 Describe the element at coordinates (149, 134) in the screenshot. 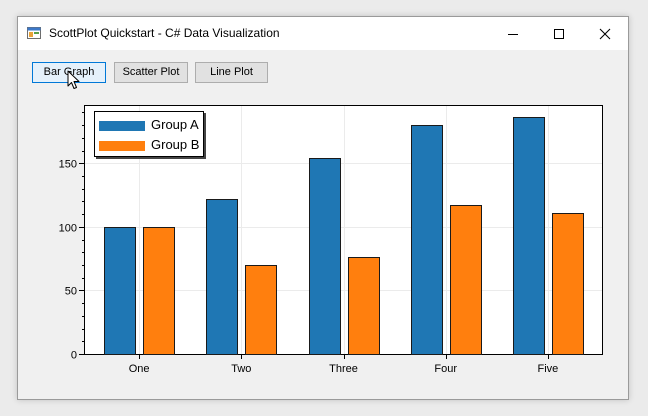

I see `chart-legend: Group A Group B` at that location.